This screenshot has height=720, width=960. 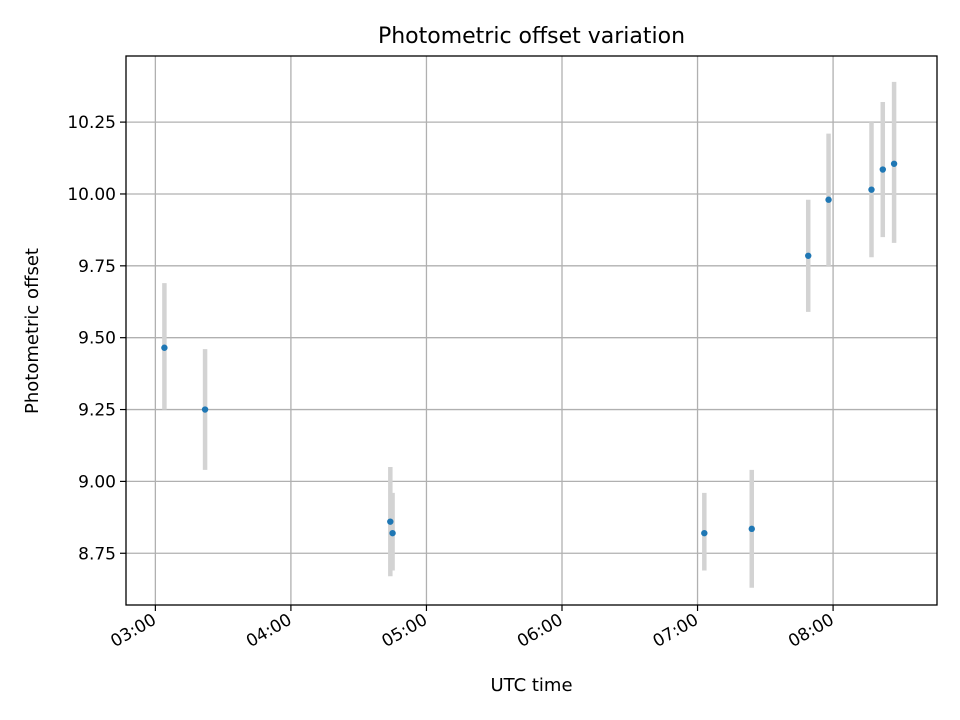 I want to click on x-tick-label: 07:00, so click(x=676, y=631).